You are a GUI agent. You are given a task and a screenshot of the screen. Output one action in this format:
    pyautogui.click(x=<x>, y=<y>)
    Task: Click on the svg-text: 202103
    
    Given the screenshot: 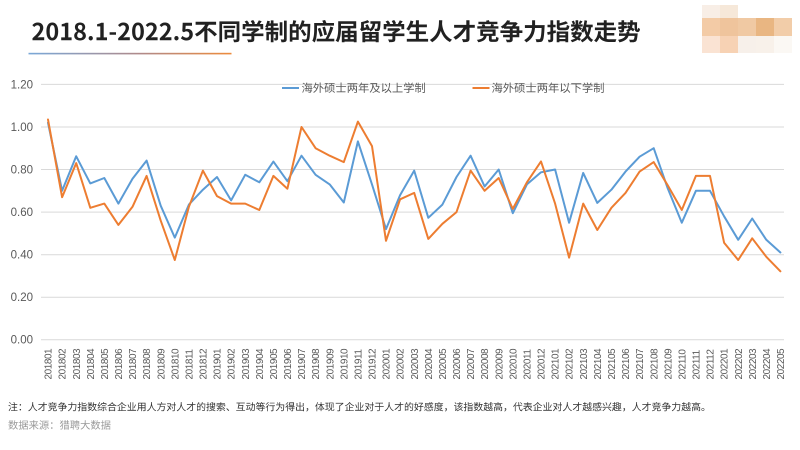 What is the action you would take?
    pyautogui.click(x=584, y=364)
    